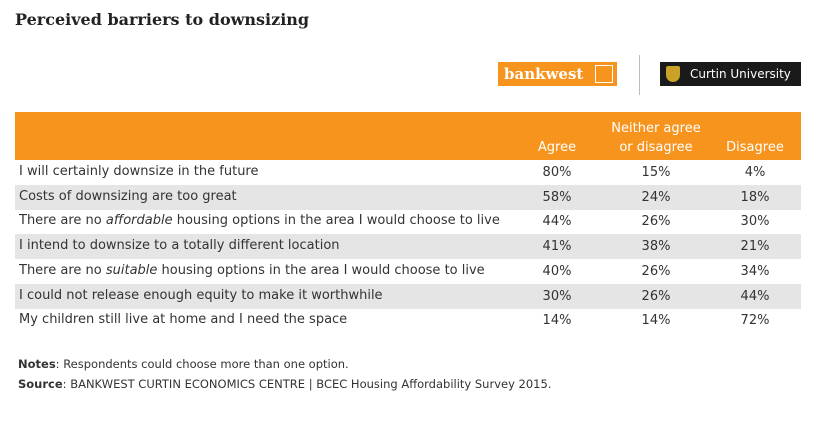 Image resolution: width=821 pixels, height=421 pixels. I want to click on curtin-logo: Curtin University, so click(730, 74).